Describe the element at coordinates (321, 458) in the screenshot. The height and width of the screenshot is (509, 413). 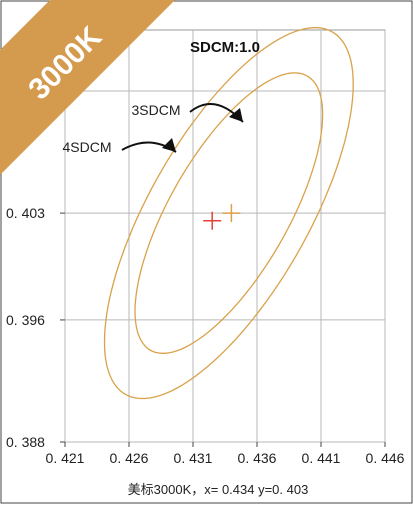
I see `x-tick-label: 0. 441` at that location.